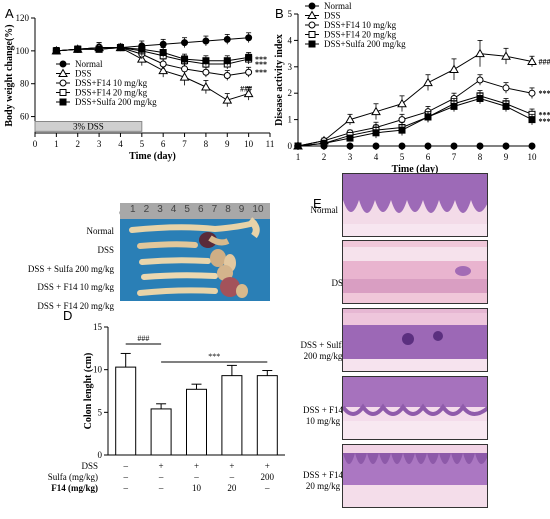 This screenshot has width=550, height=519. What do you see at coordinates (68, 315) in the screenshot?
I see `panel-label-d: D` at bounding box center [68, 315].